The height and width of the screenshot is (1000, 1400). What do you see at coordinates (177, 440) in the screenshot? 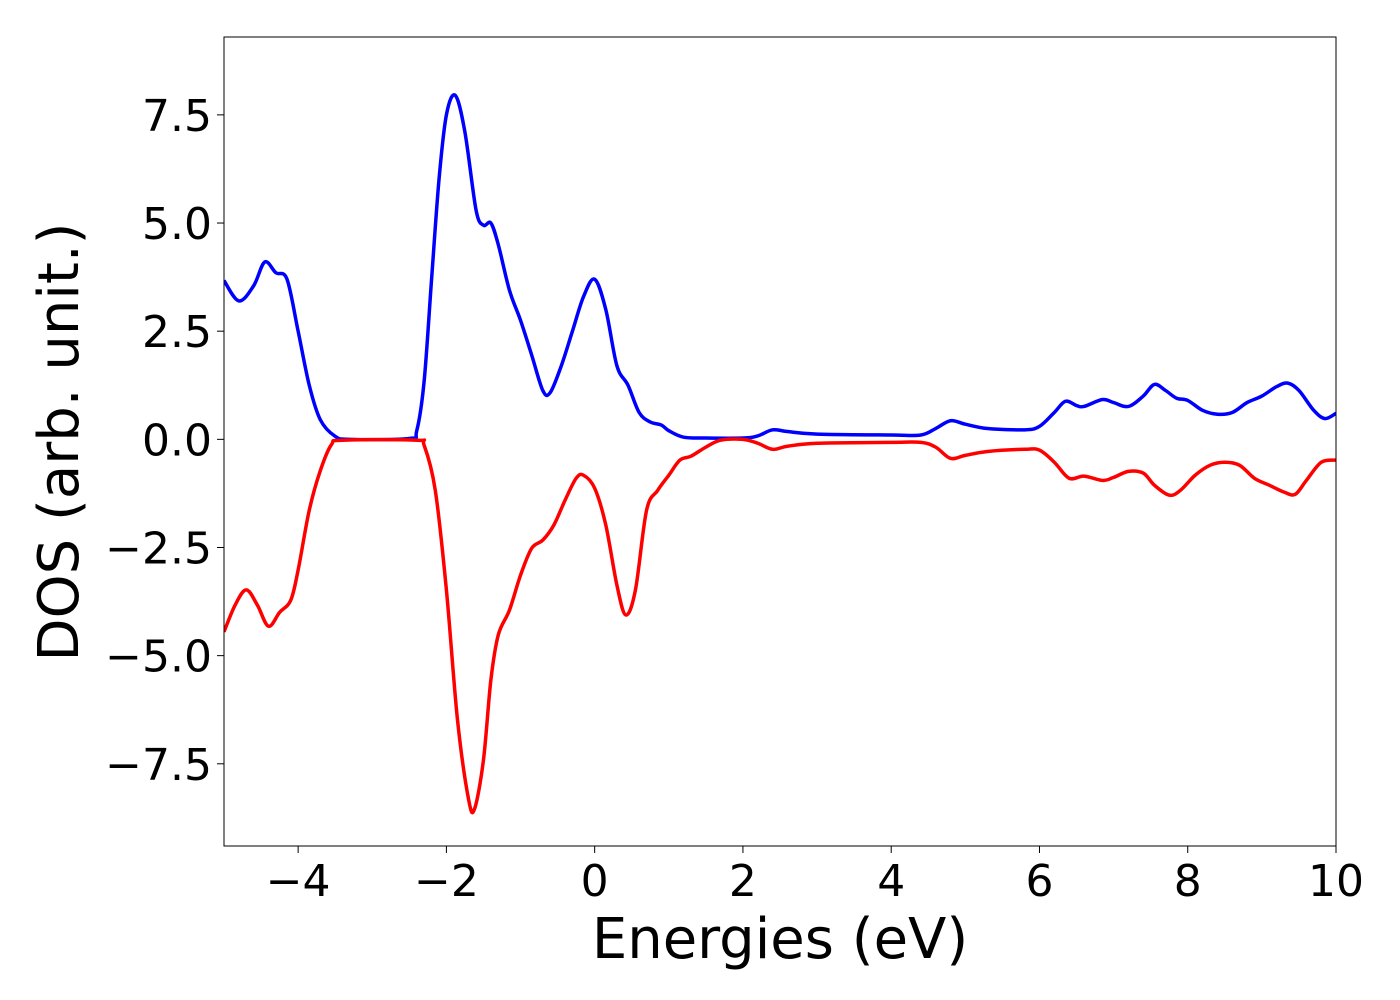
I see `y-tick-label: 0.0` at bounding box center [177, 440].